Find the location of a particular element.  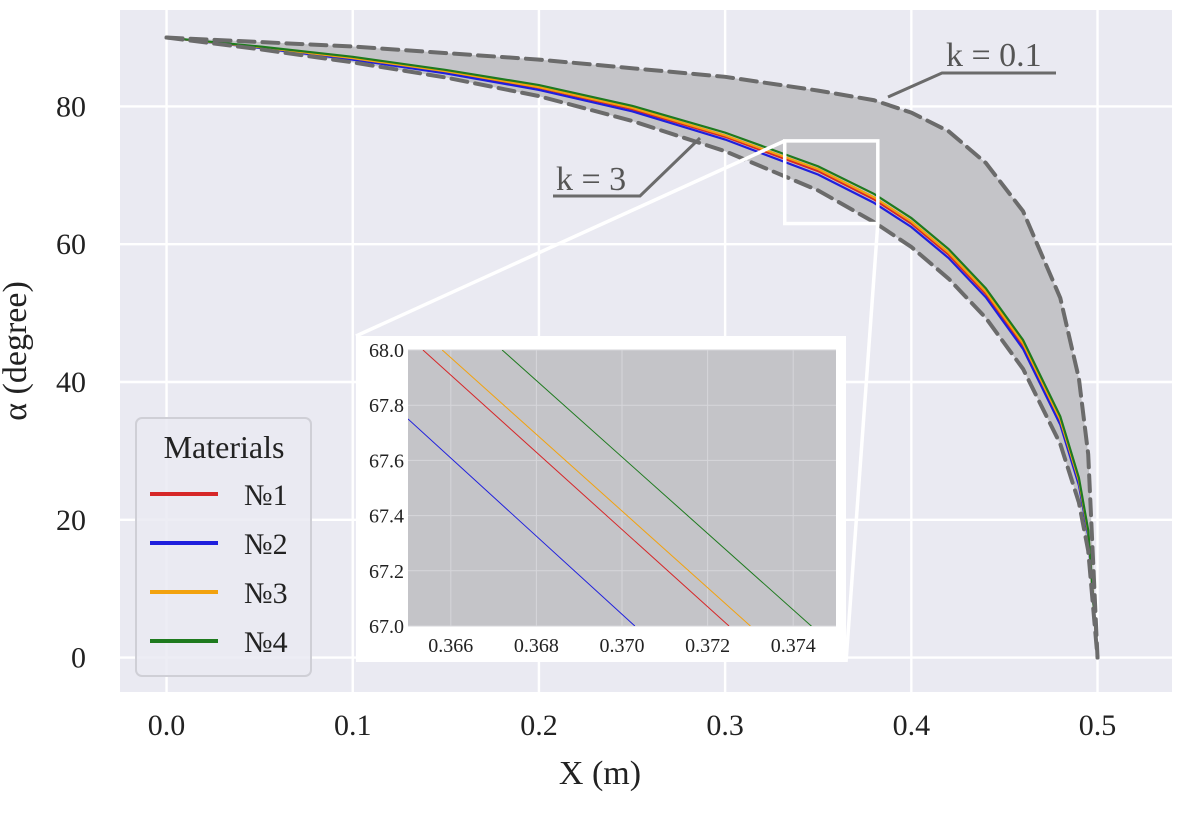

legend-label-no-3: №3 is located at coordinates (266, 593).